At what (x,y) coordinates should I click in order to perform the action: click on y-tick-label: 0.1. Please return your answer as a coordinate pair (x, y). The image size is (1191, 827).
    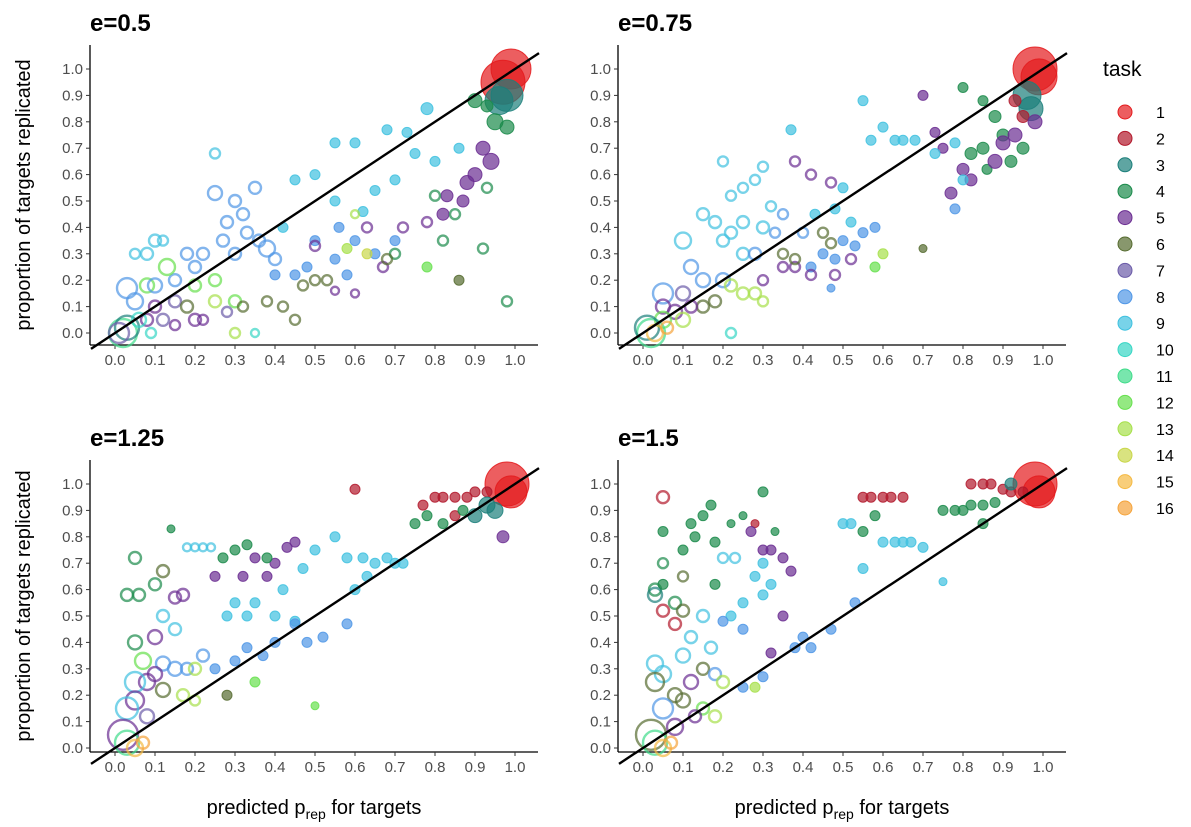
    Looking at the image, I should click on (72, 307).